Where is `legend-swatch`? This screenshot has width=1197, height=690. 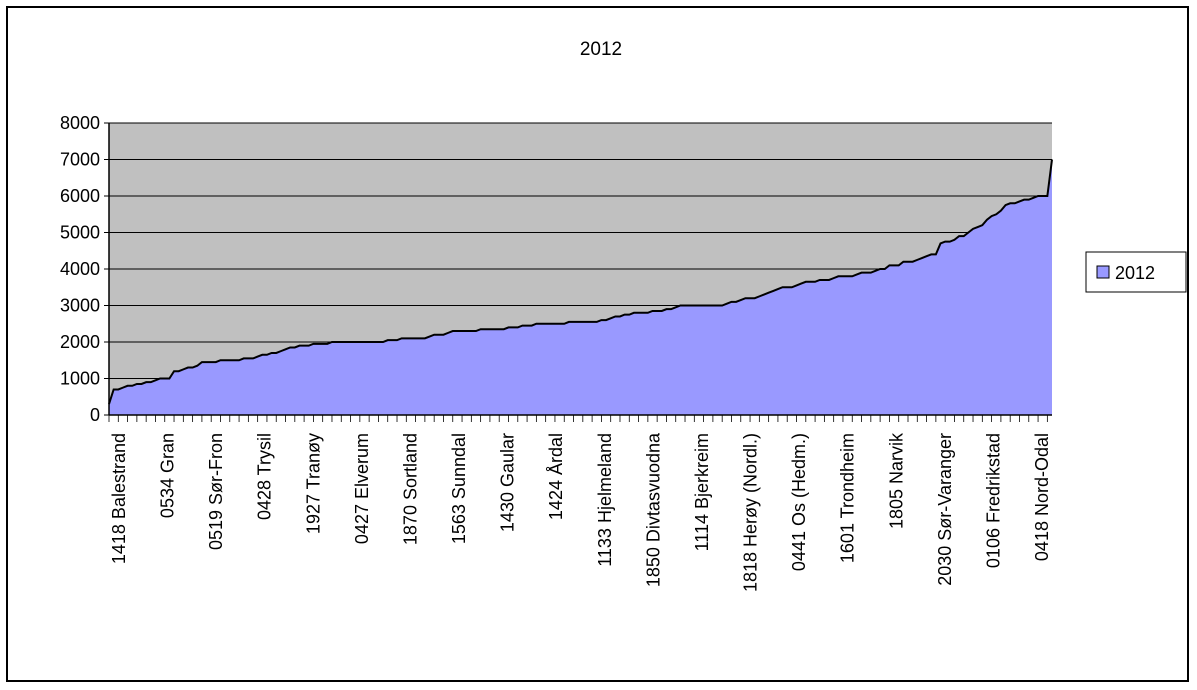 legend-swatch is located at coordinates (1103, 272).